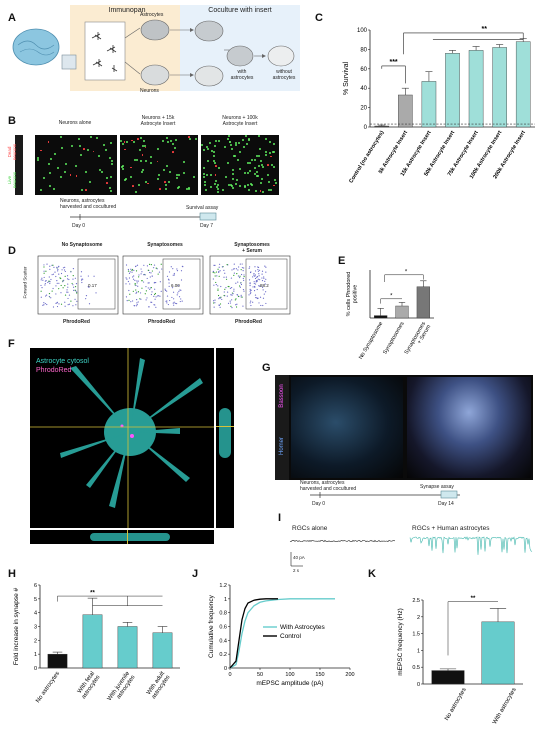 The image size is (545, 738). What do you see at coordinates (342, 541) in the screenshot?
I see `trace-rgc-alone` at bounding box center [342, 541].